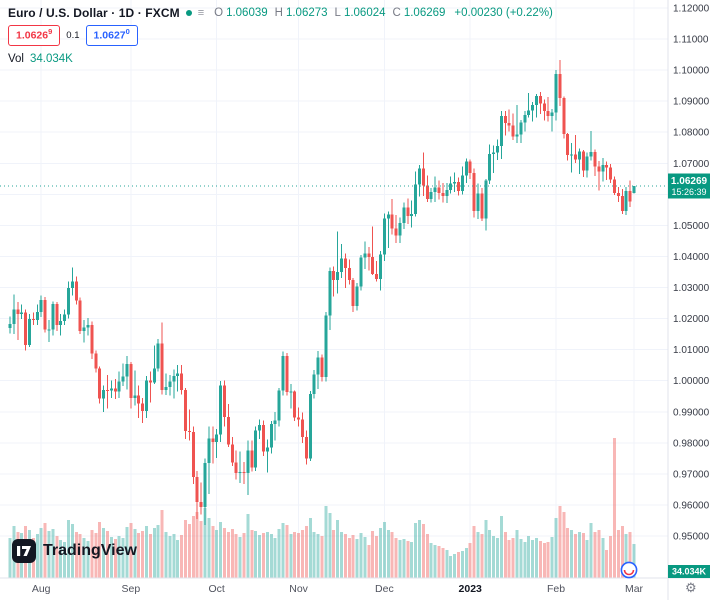 This screenshot has height=600, width=710. What do you see at coordinates (278, 13) in the screenshot?
I see `high-label: H` at bounding box center [278, 13].